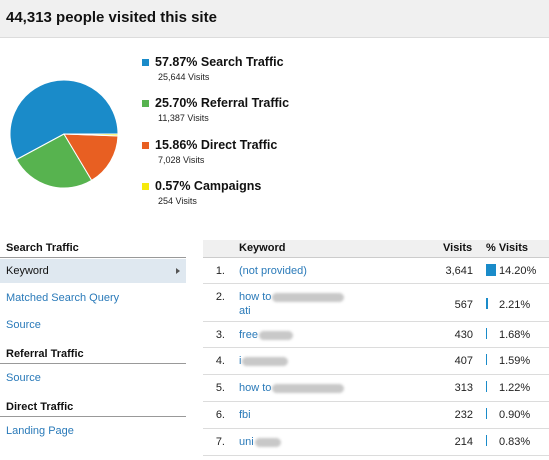 The height and width of the screenshot is (460, 549). I want to click on visits-value: 214, so click(463, 442).